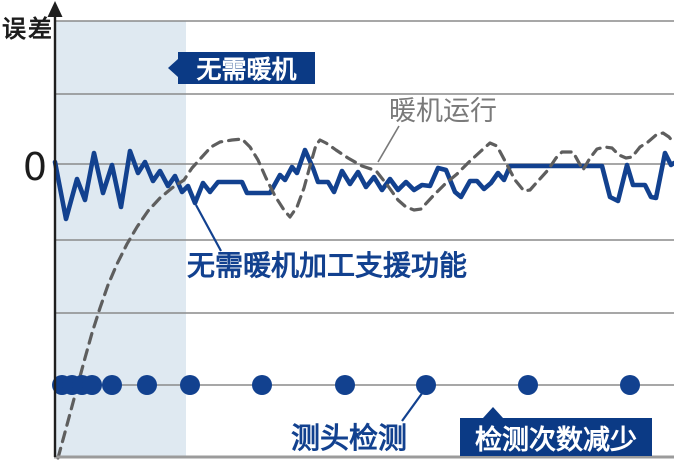 The image size is (674, 461). Describe the element at coordinates (556, 440) in the screenshot. I see `fewer-detections-badge-label: 检测次数减少` at that location.